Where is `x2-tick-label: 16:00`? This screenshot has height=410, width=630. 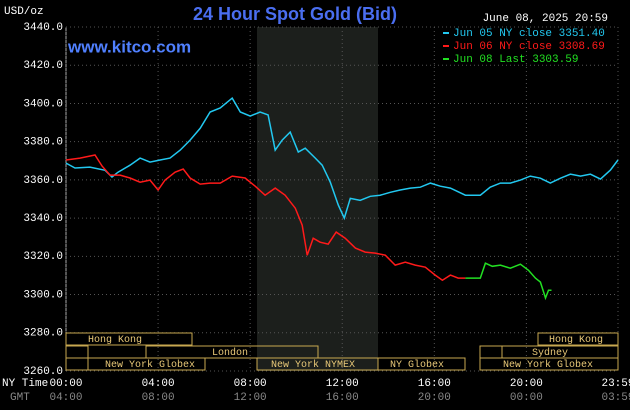 x2-tick-label: 16:00 is located at coordinates (342, 398).